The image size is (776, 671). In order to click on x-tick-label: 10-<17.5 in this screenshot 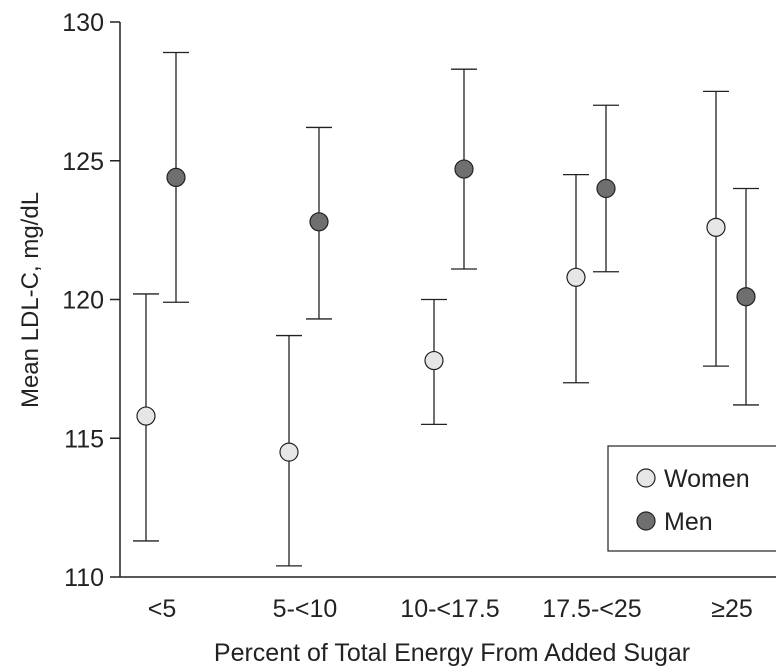, I will do `click(449, 609)`.